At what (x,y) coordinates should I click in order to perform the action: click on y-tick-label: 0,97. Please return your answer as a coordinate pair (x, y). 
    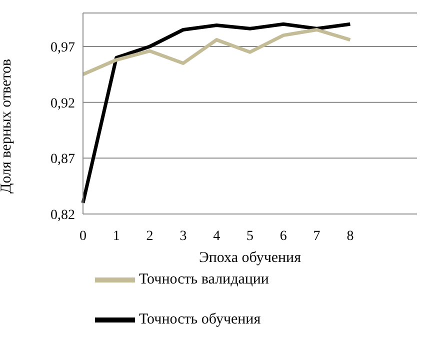
    Looking at the image, I should click on (62, 48).